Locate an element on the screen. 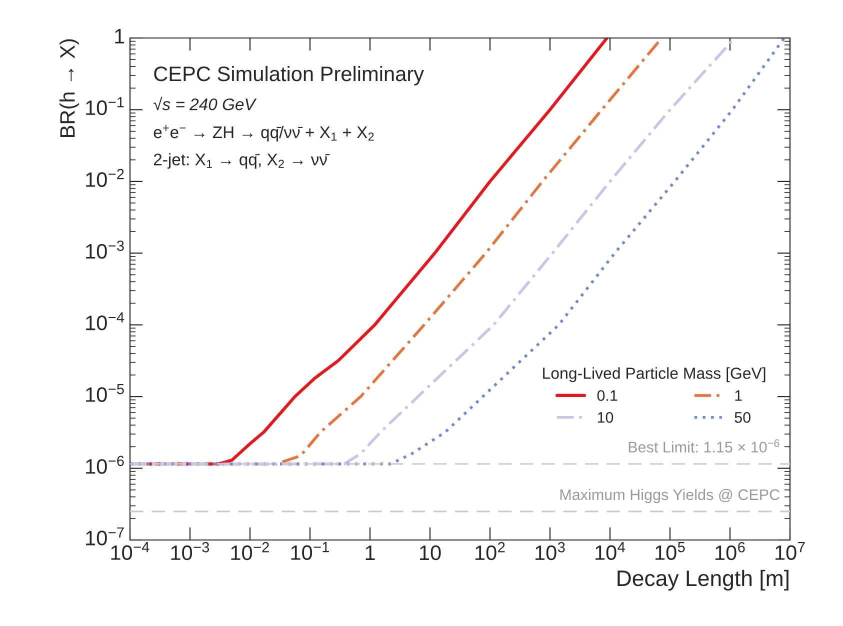 This screenshot has height=626, width=843. y-tick-label: 10$^{−4}$ is located at coordinates (105, 321).